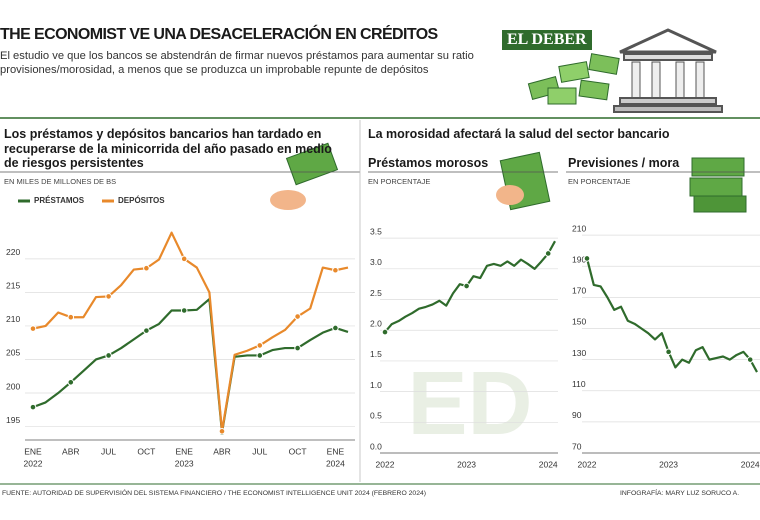  Describe the element at coordinates (376, 446) in the screenshot. I see `y-tick-label: 0.0` at that location.